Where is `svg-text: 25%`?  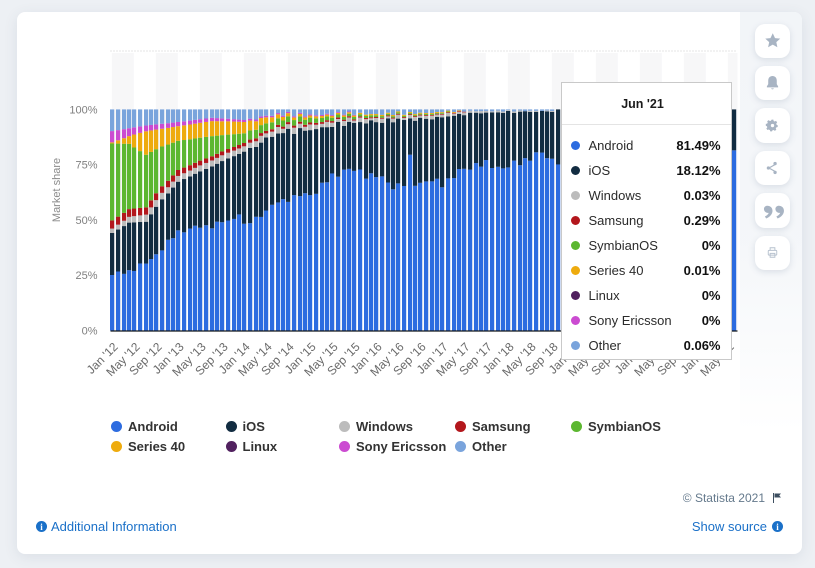
svg-text: 25% is located at coordinates (86, 276).